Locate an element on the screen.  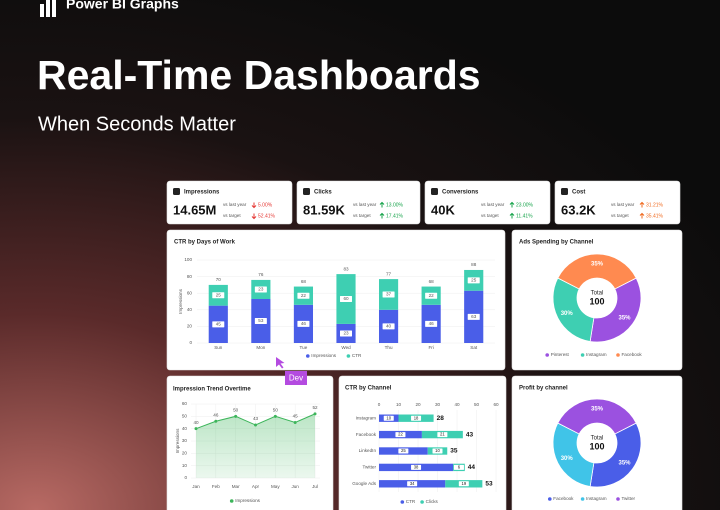
legend-label: Instagram is located at coordinates (596, 354).